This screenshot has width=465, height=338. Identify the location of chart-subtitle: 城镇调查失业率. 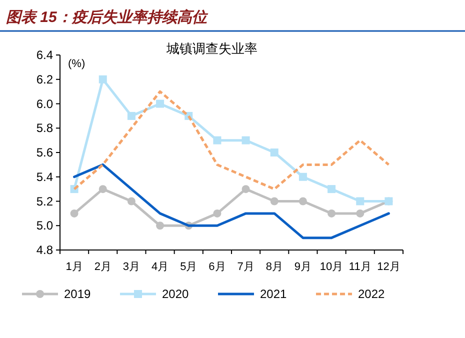
(212, 48).